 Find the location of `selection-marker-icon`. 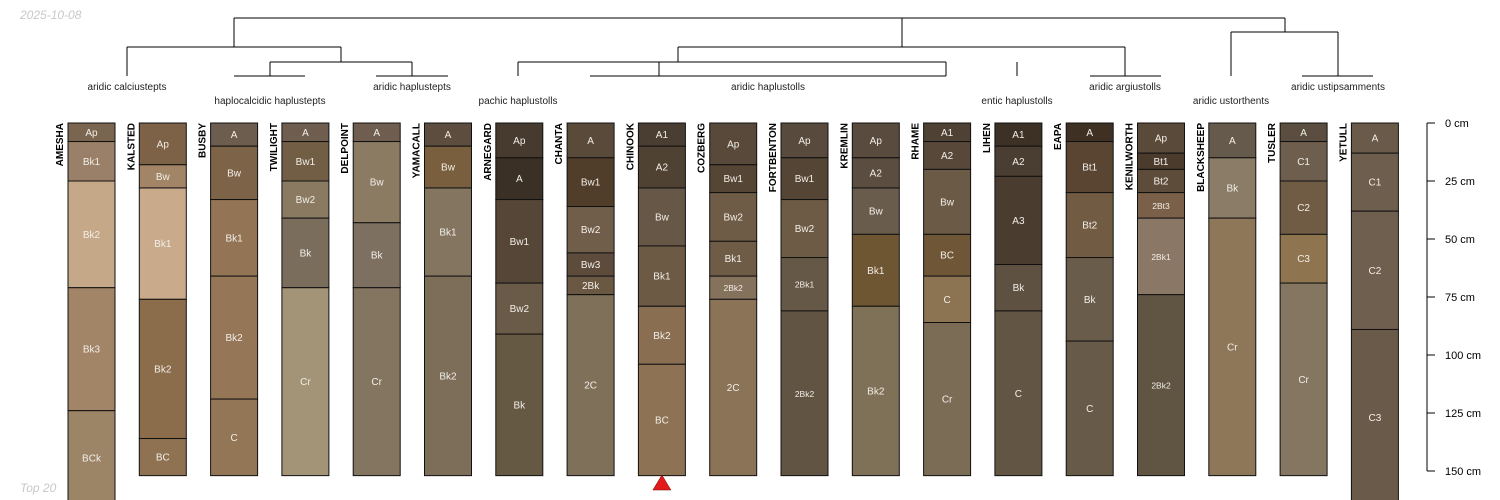

selection-marker-icon is located at coordinates (662, 482).